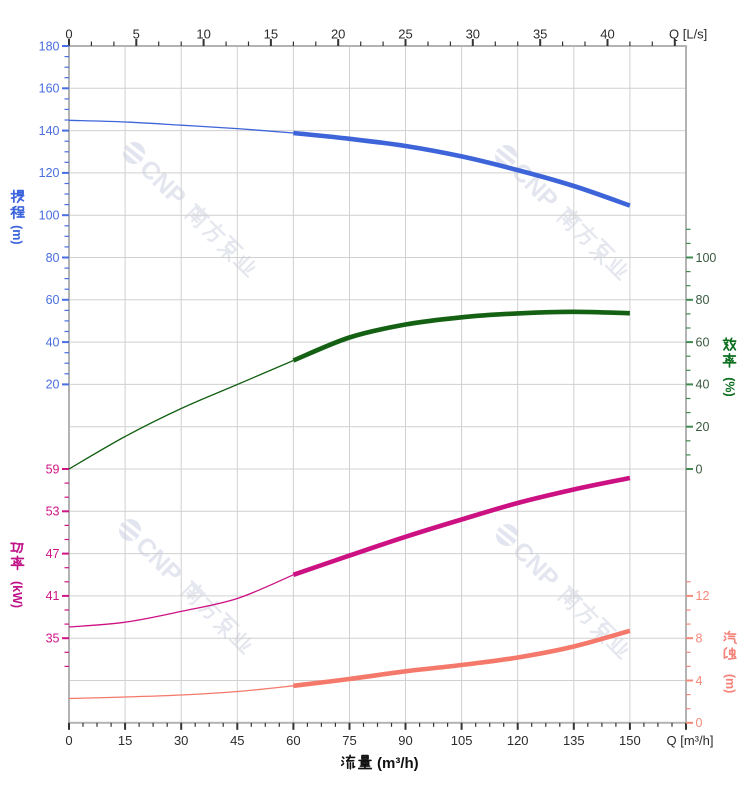 The height and width of the screenshot is (802, 752). What do you see at coordinates (49, 89) in the screenshot?
I see `svg-text: 160` at bounding box center [49, 89].